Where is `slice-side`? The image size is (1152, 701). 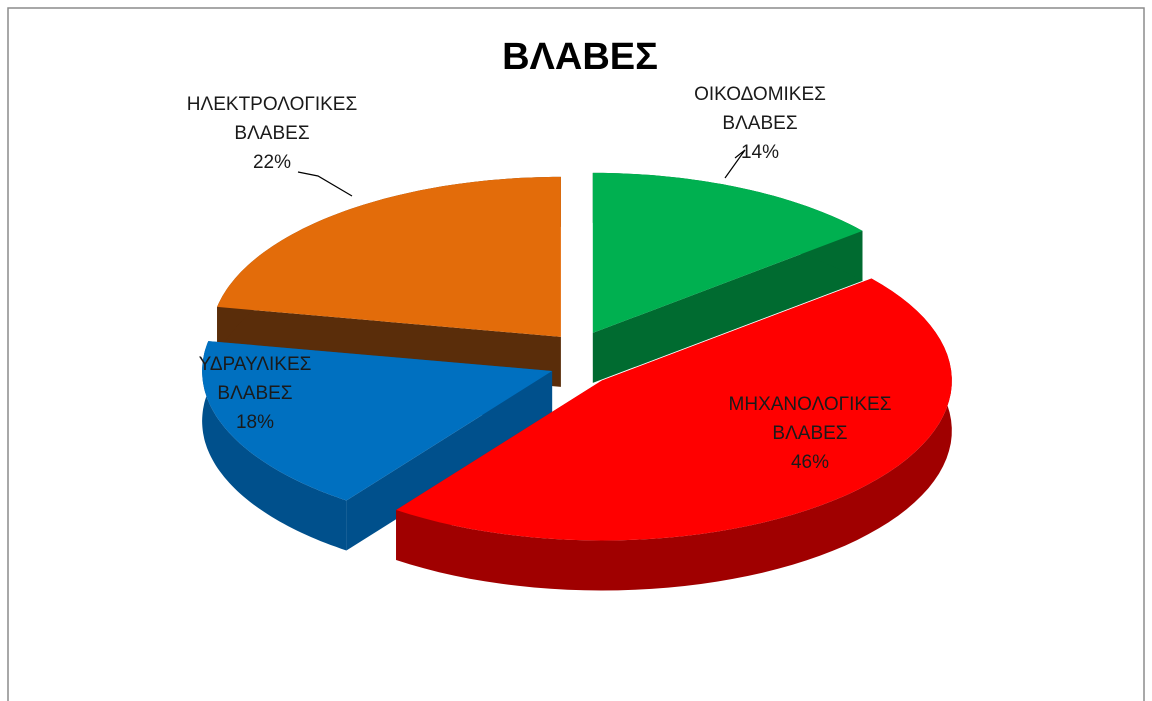
slice-side is located at coordinates (727, 306).